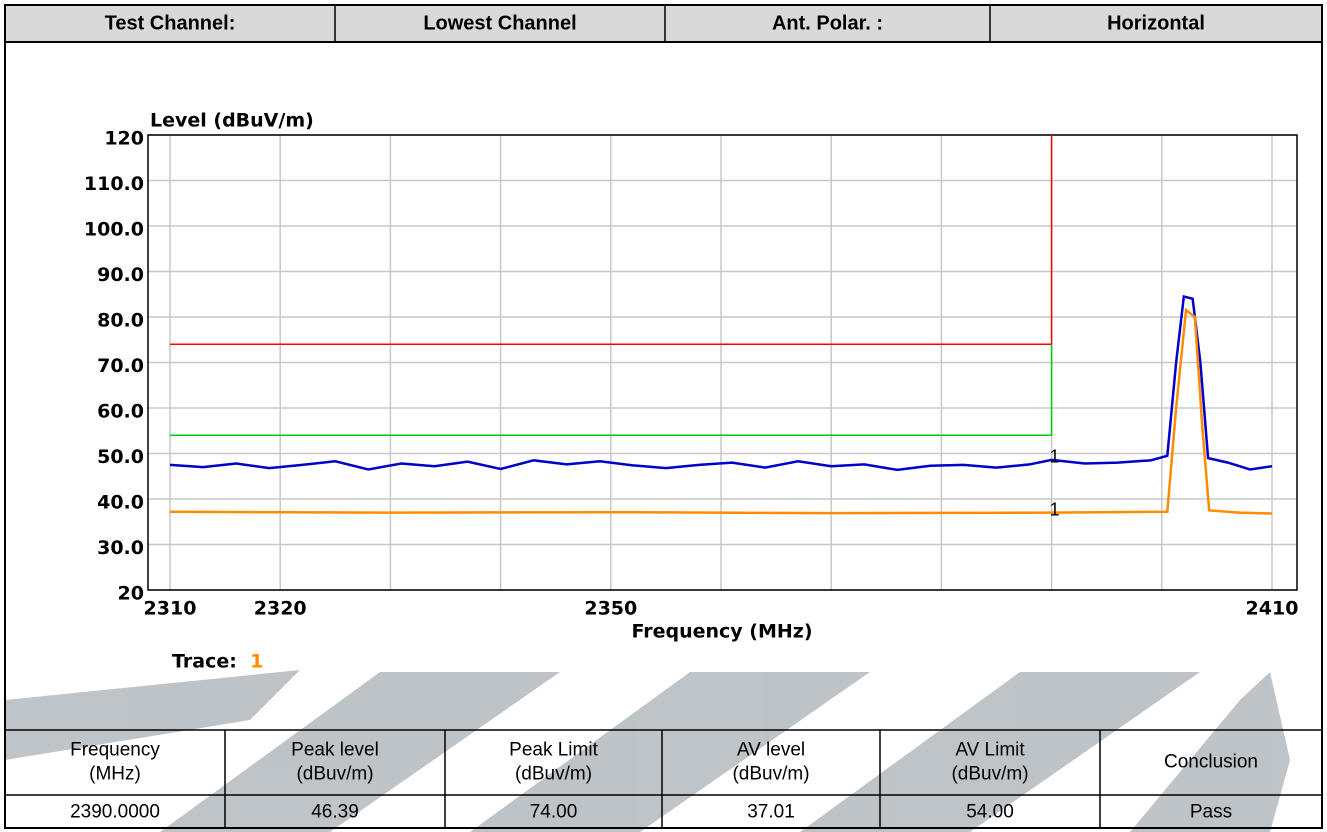  What do you see at coordinates (115, 812) in the screenshot?
I see `table-cell: 2390.0000` at bounding box center [115, 812].